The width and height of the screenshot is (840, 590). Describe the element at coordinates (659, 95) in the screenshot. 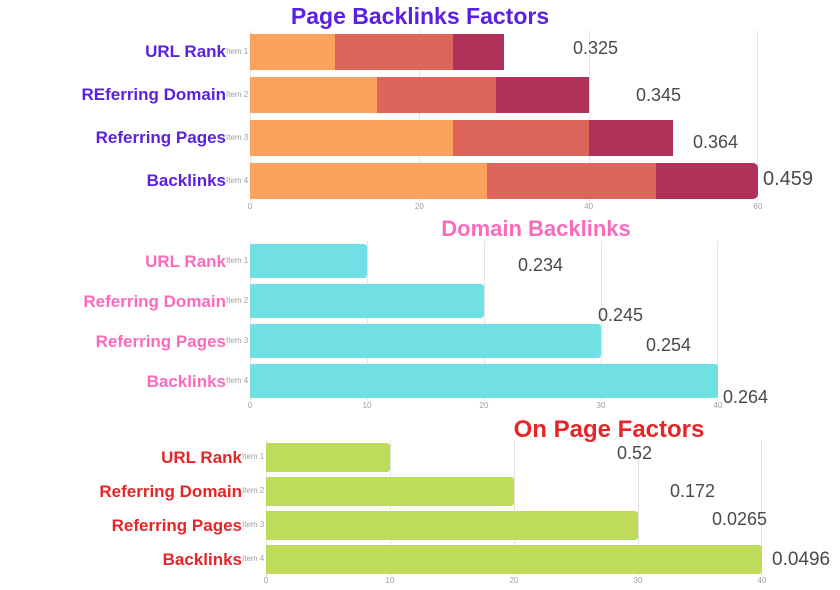

I see `value-label: 0.345` at that location.